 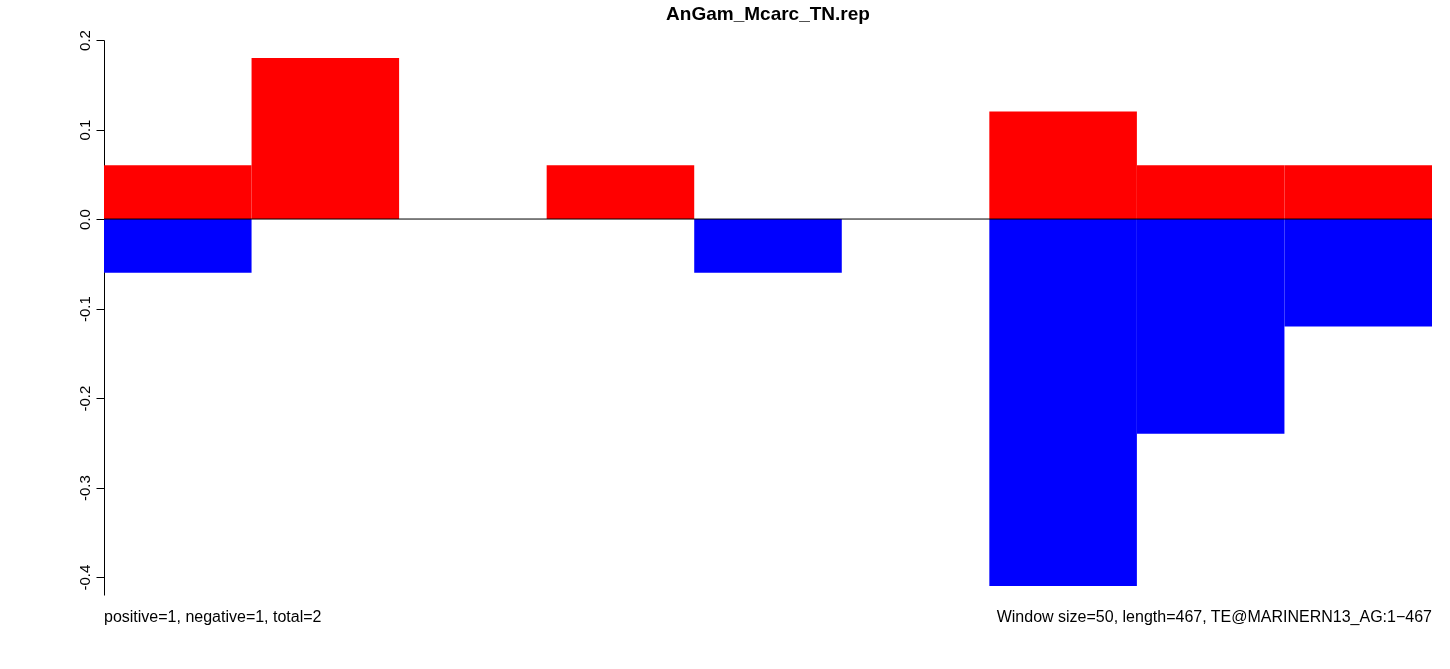 What do you see at coordinates (84, 488) in the screenshot?
I see `y-tick-label: -0.3` at bounding box center [84, 488].